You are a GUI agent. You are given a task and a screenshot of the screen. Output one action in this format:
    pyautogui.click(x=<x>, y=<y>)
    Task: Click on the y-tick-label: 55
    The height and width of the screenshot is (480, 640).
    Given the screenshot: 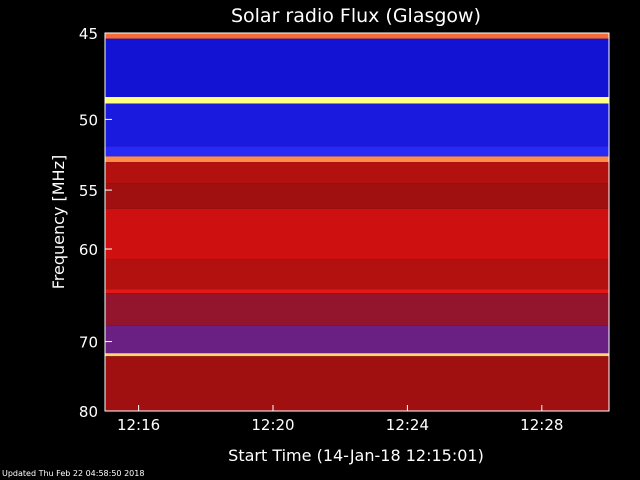 What is the action you would take?
    pyautogui.click(x=88, y=191)
    